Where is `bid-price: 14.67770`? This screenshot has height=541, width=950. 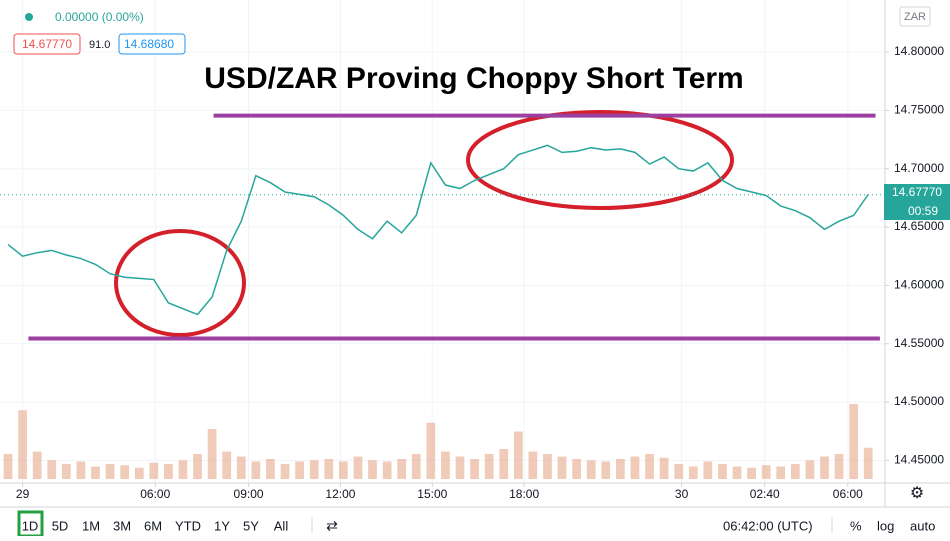
bid-price: 14.67770 is located at coordinates (47, 44).